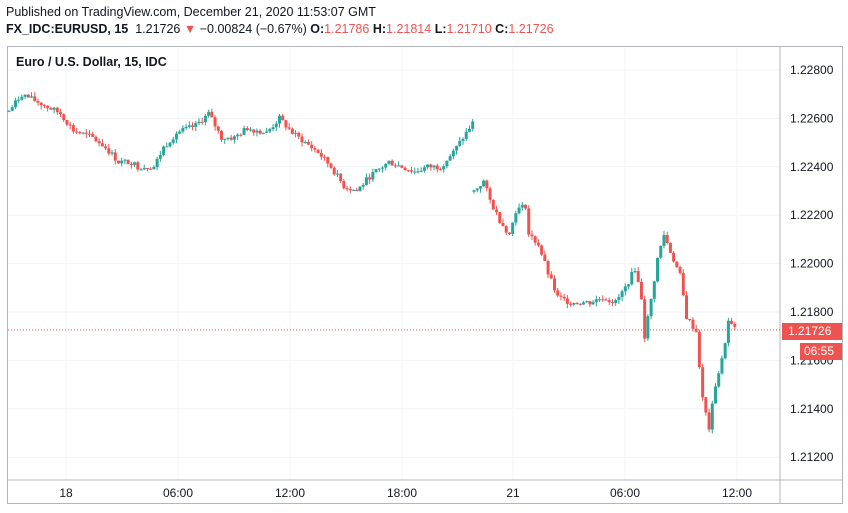  Describe the element at coordinates (253, 29) in the screenshot. I see `price-change: −0.00824 (−0.67%)` at that location.